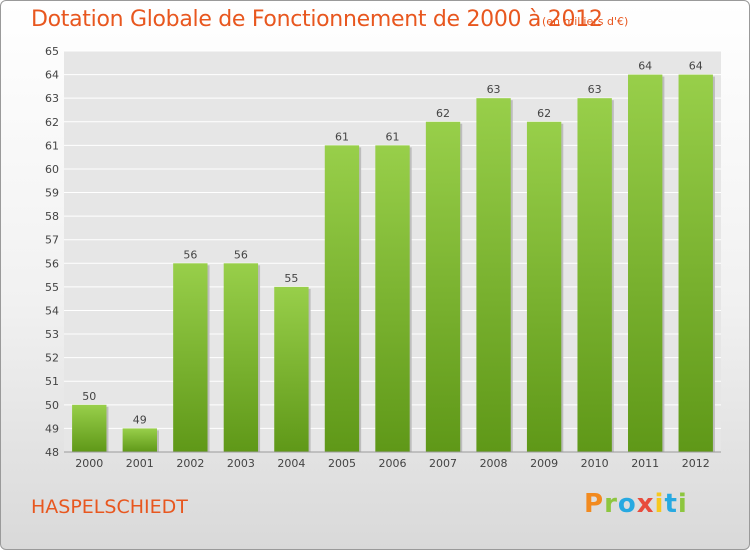 The height and width of the screenshot is (550, 750). I want to click on y-tick-label: 59, so click(52, 193).